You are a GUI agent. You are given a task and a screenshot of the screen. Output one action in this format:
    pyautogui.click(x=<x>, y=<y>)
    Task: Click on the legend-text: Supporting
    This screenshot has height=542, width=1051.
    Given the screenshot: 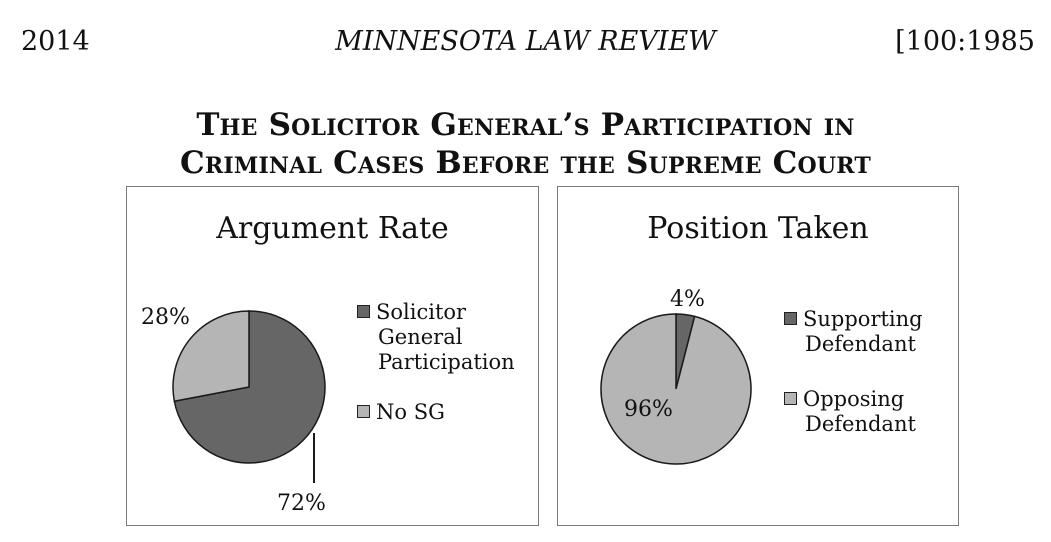 What is the action you would take?
    pyautogui.click(x=863, y=319)
    